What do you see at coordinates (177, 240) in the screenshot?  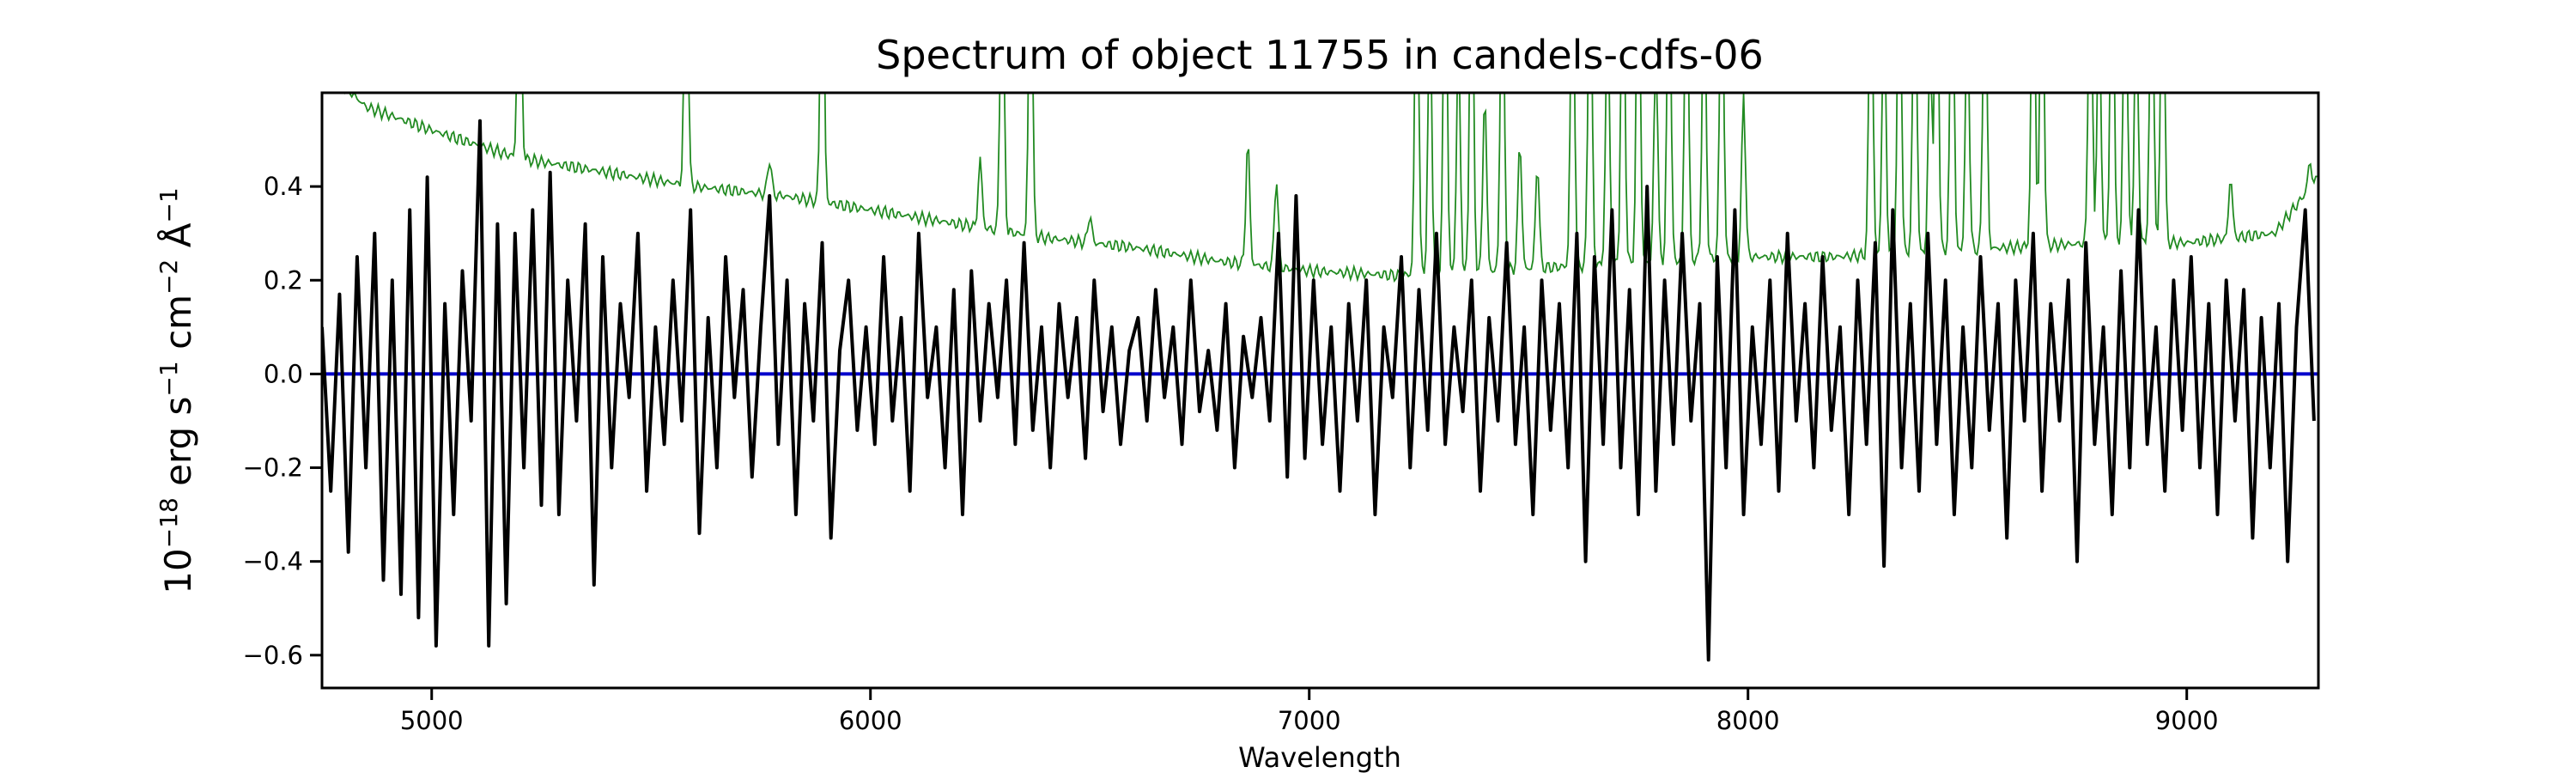 I see `ylabel-mid3: Å` at bounding box center [177, 240].